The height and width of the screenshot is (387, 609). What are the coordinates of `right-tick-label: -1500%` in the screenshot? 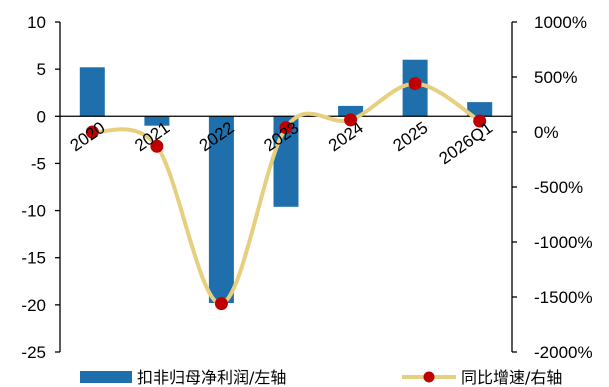 It's located at (563, 297).